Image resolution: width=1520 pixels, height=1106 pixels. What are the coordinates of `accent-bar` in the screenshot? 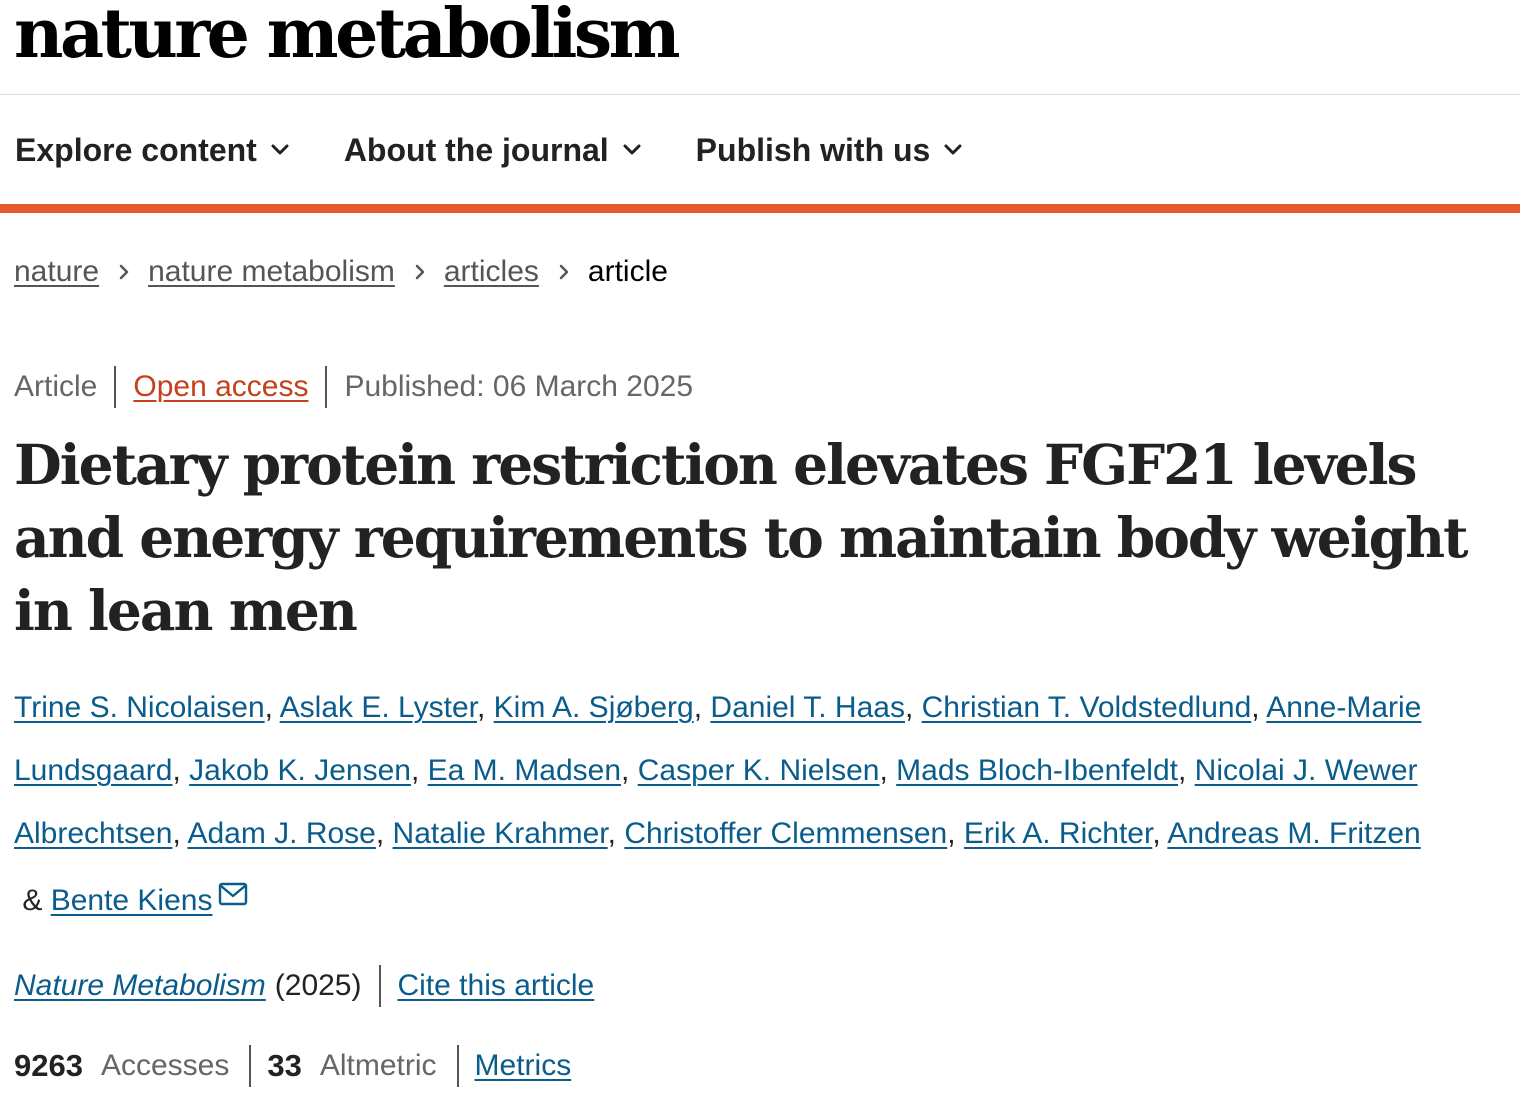 It's located at (760, 208).